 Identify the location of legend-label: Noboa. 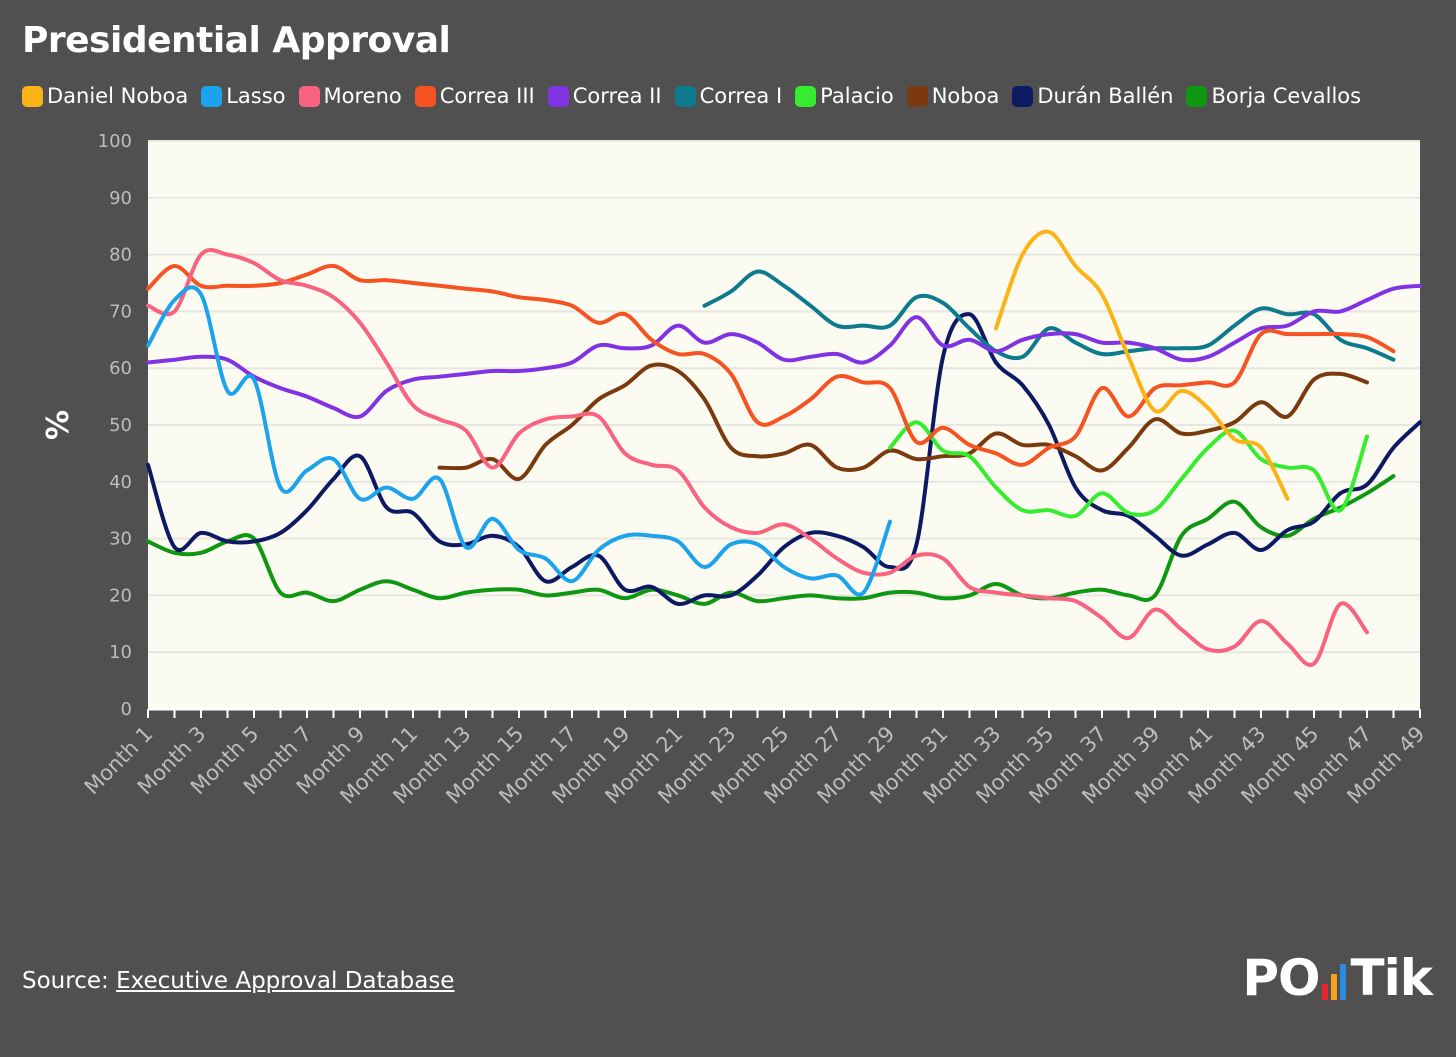
(965, 96).